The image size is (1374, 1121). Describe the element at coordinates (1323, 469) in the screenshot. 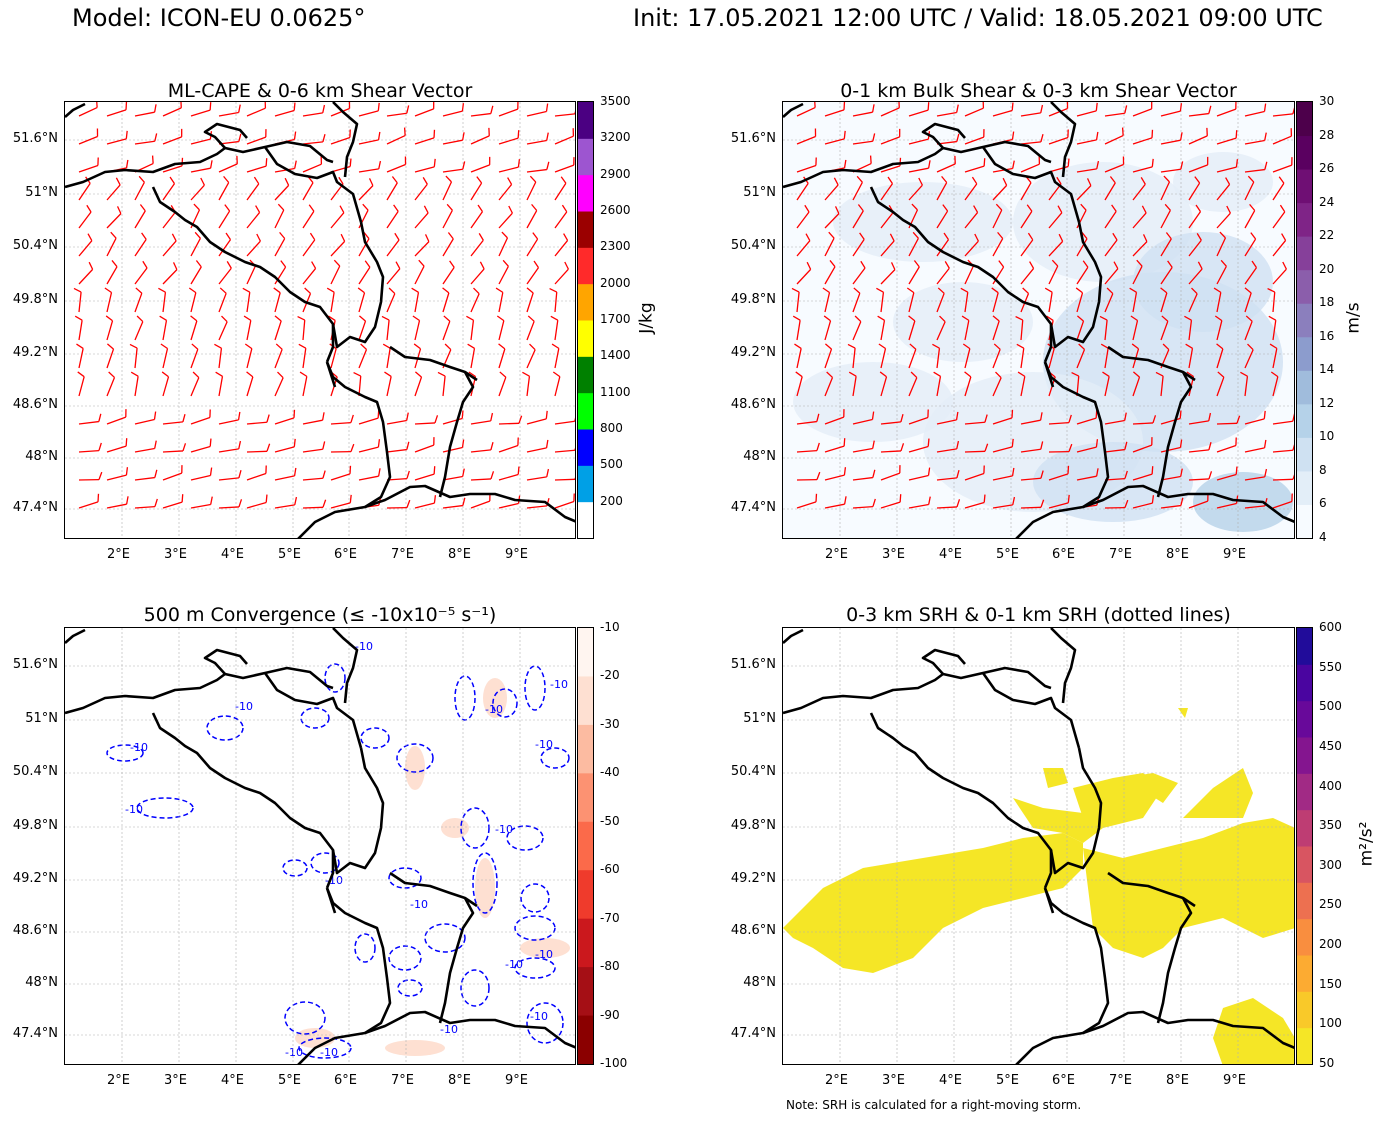

I see `shear-cb-tick: 8` at that location.